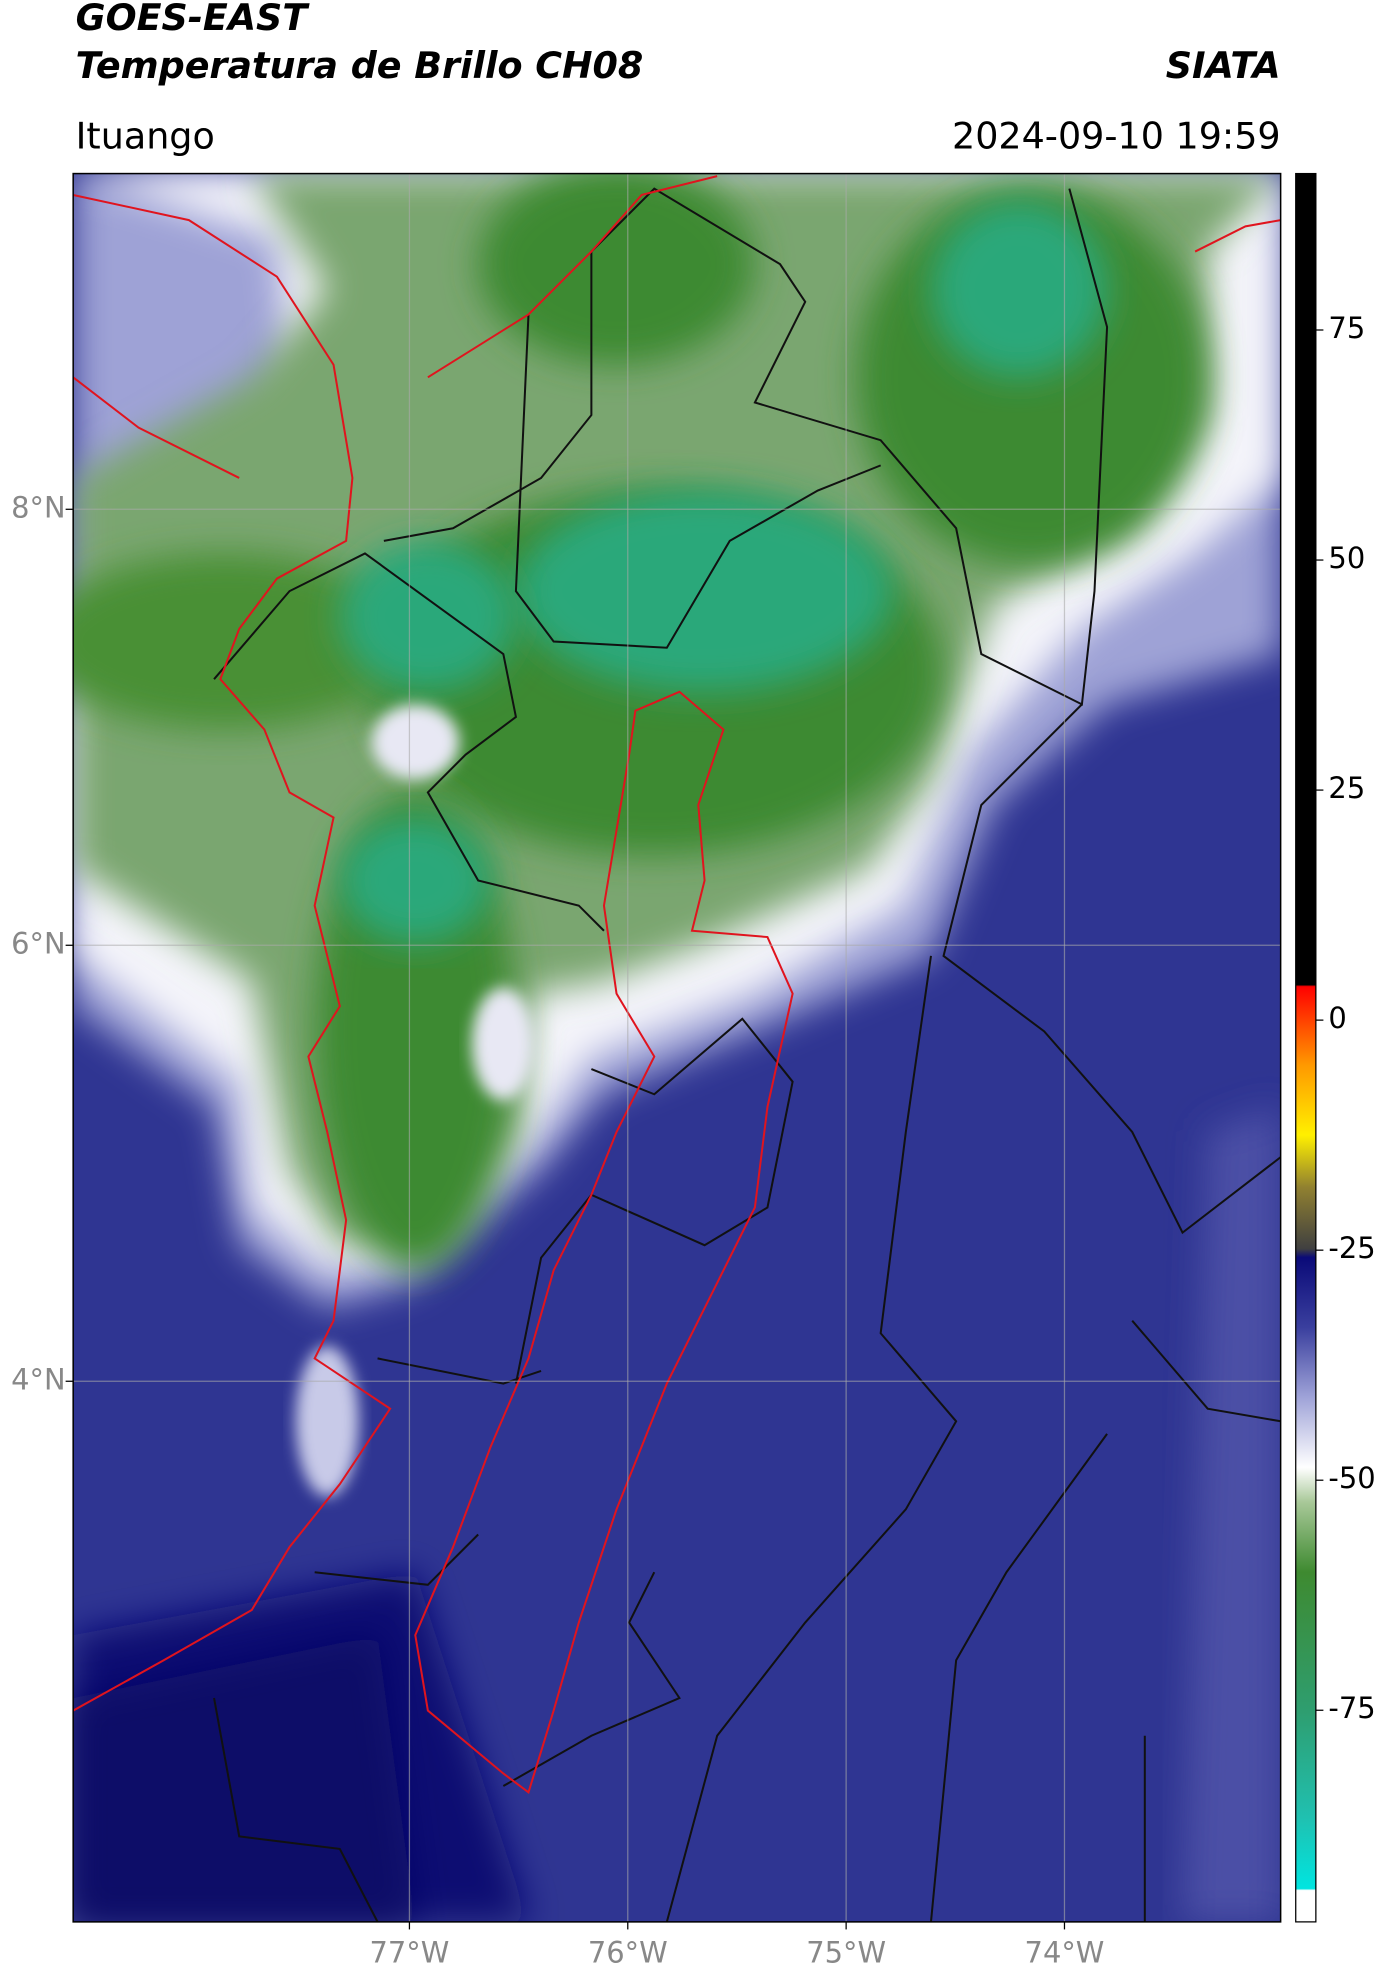  What do you see at coordinates (1306, 1047) in the screenshot?
I see `colorbar` at bounding box center [1306, 1047].